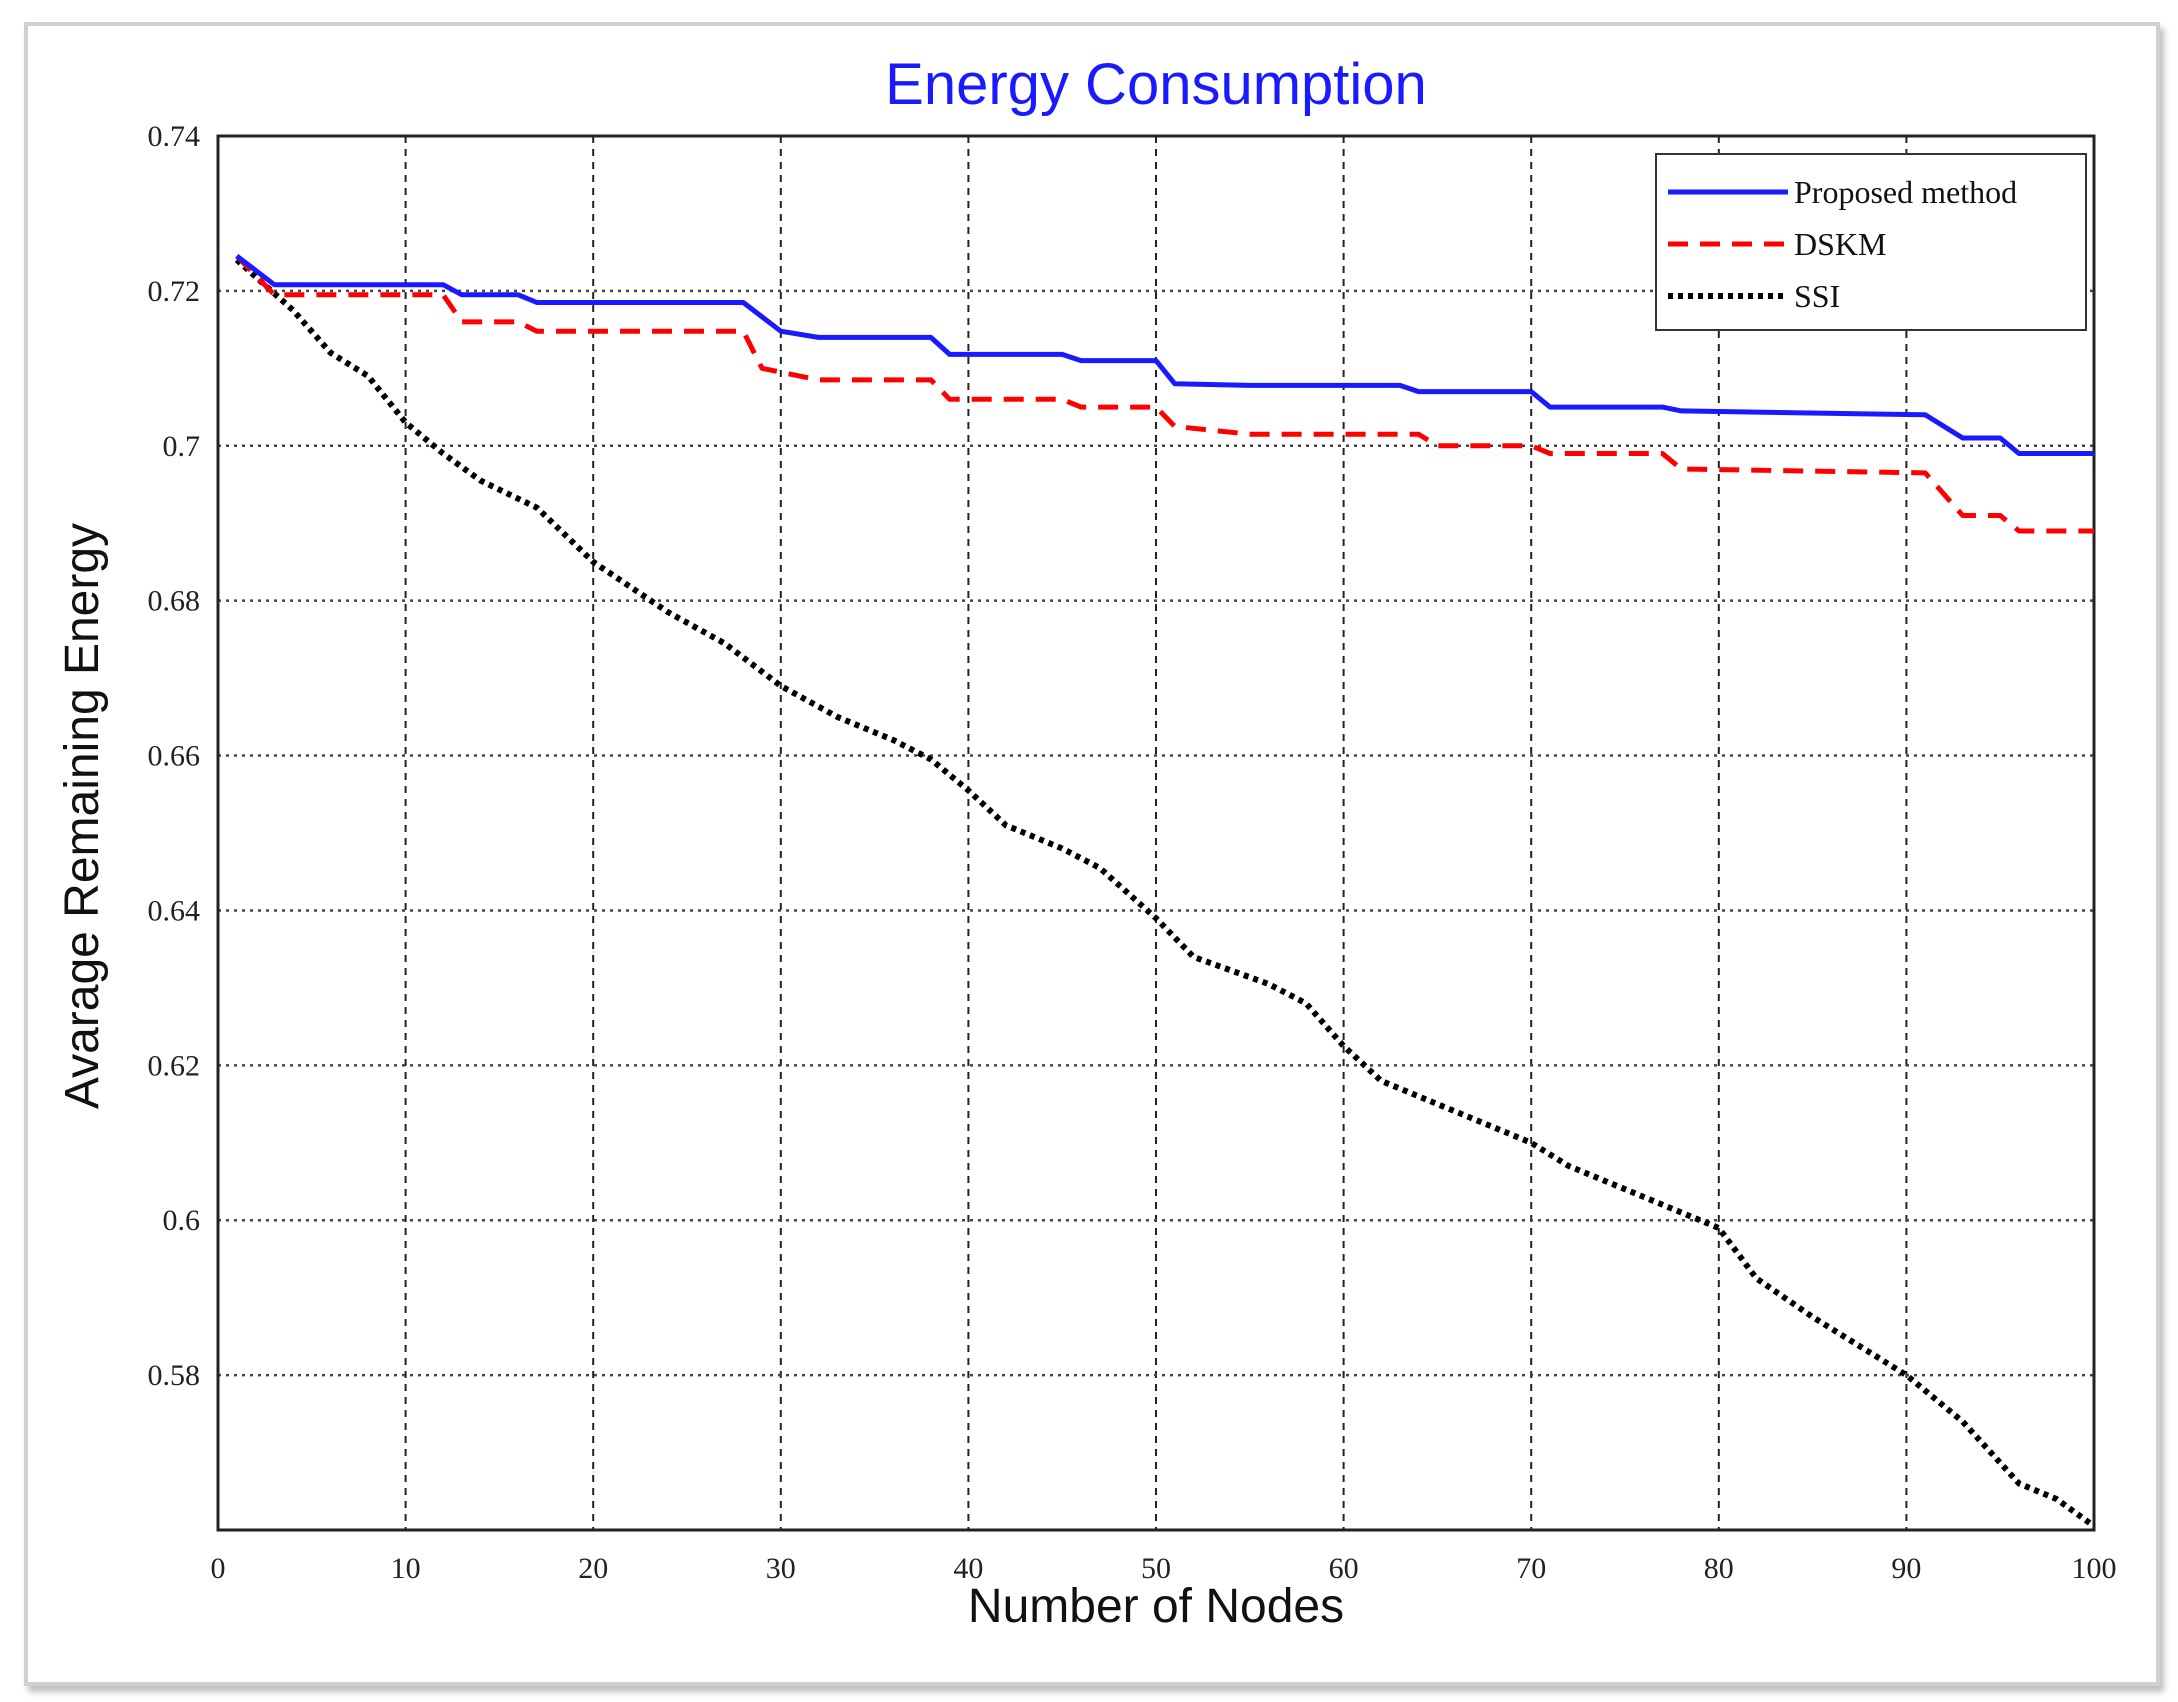 Image resolution: width=2178 pixels, height=1702 pixels. What do you see at coordinates (174, 1375) in the screenshot?
I see `y-tick-label: 0.58` at bounding box center [174, 1375].